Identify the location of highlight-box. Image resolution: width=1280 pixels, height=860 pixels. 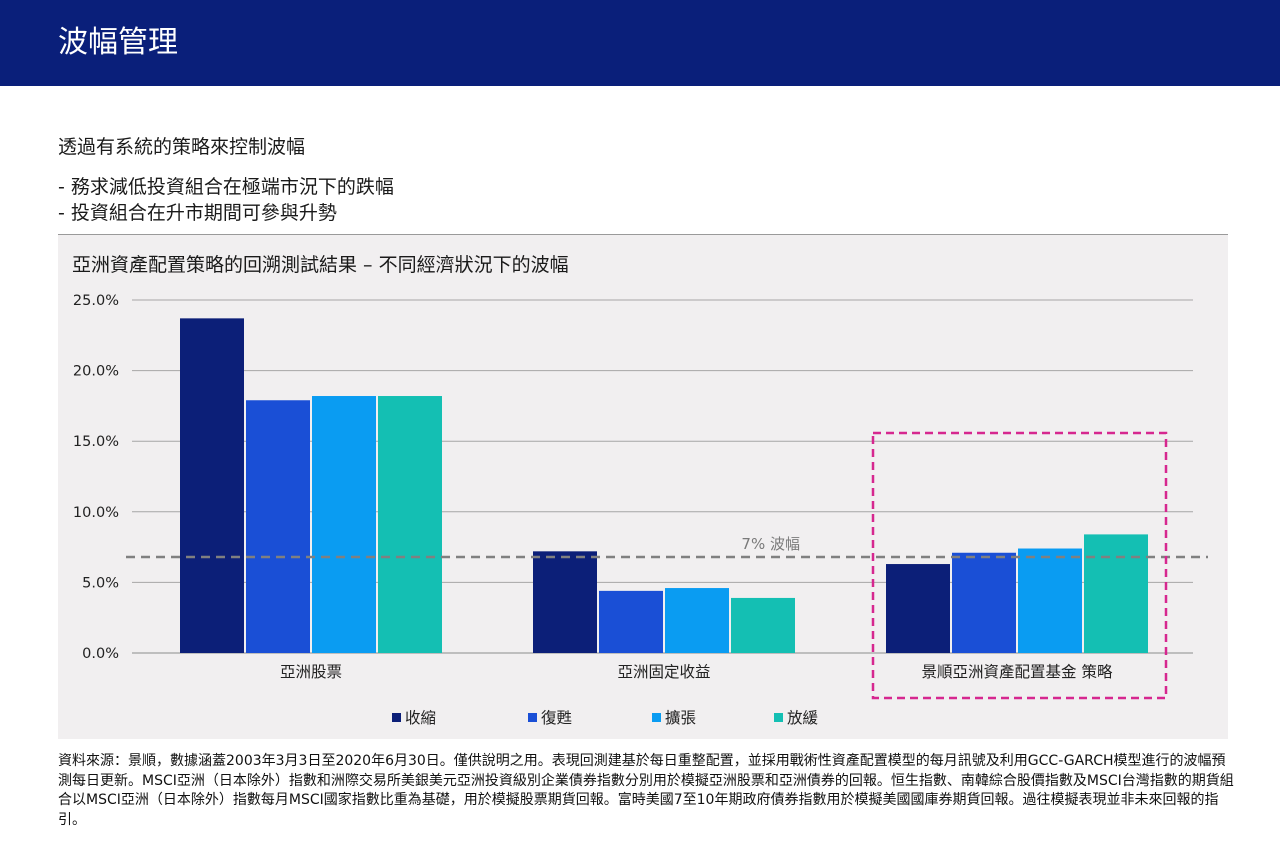
(1019, 565).